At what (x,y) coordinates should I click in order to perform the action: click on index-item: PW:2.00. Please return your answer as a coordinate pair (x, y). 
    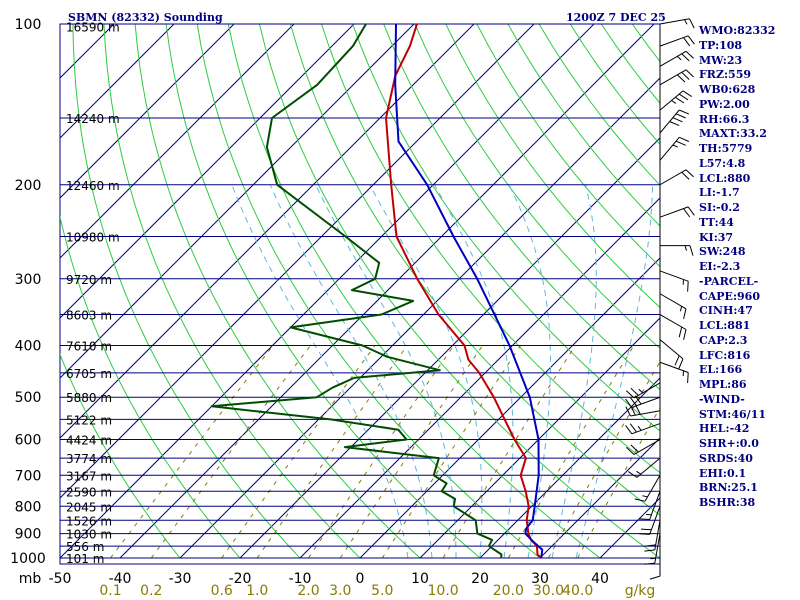
    Looking at the image, I should click on (724, 104).